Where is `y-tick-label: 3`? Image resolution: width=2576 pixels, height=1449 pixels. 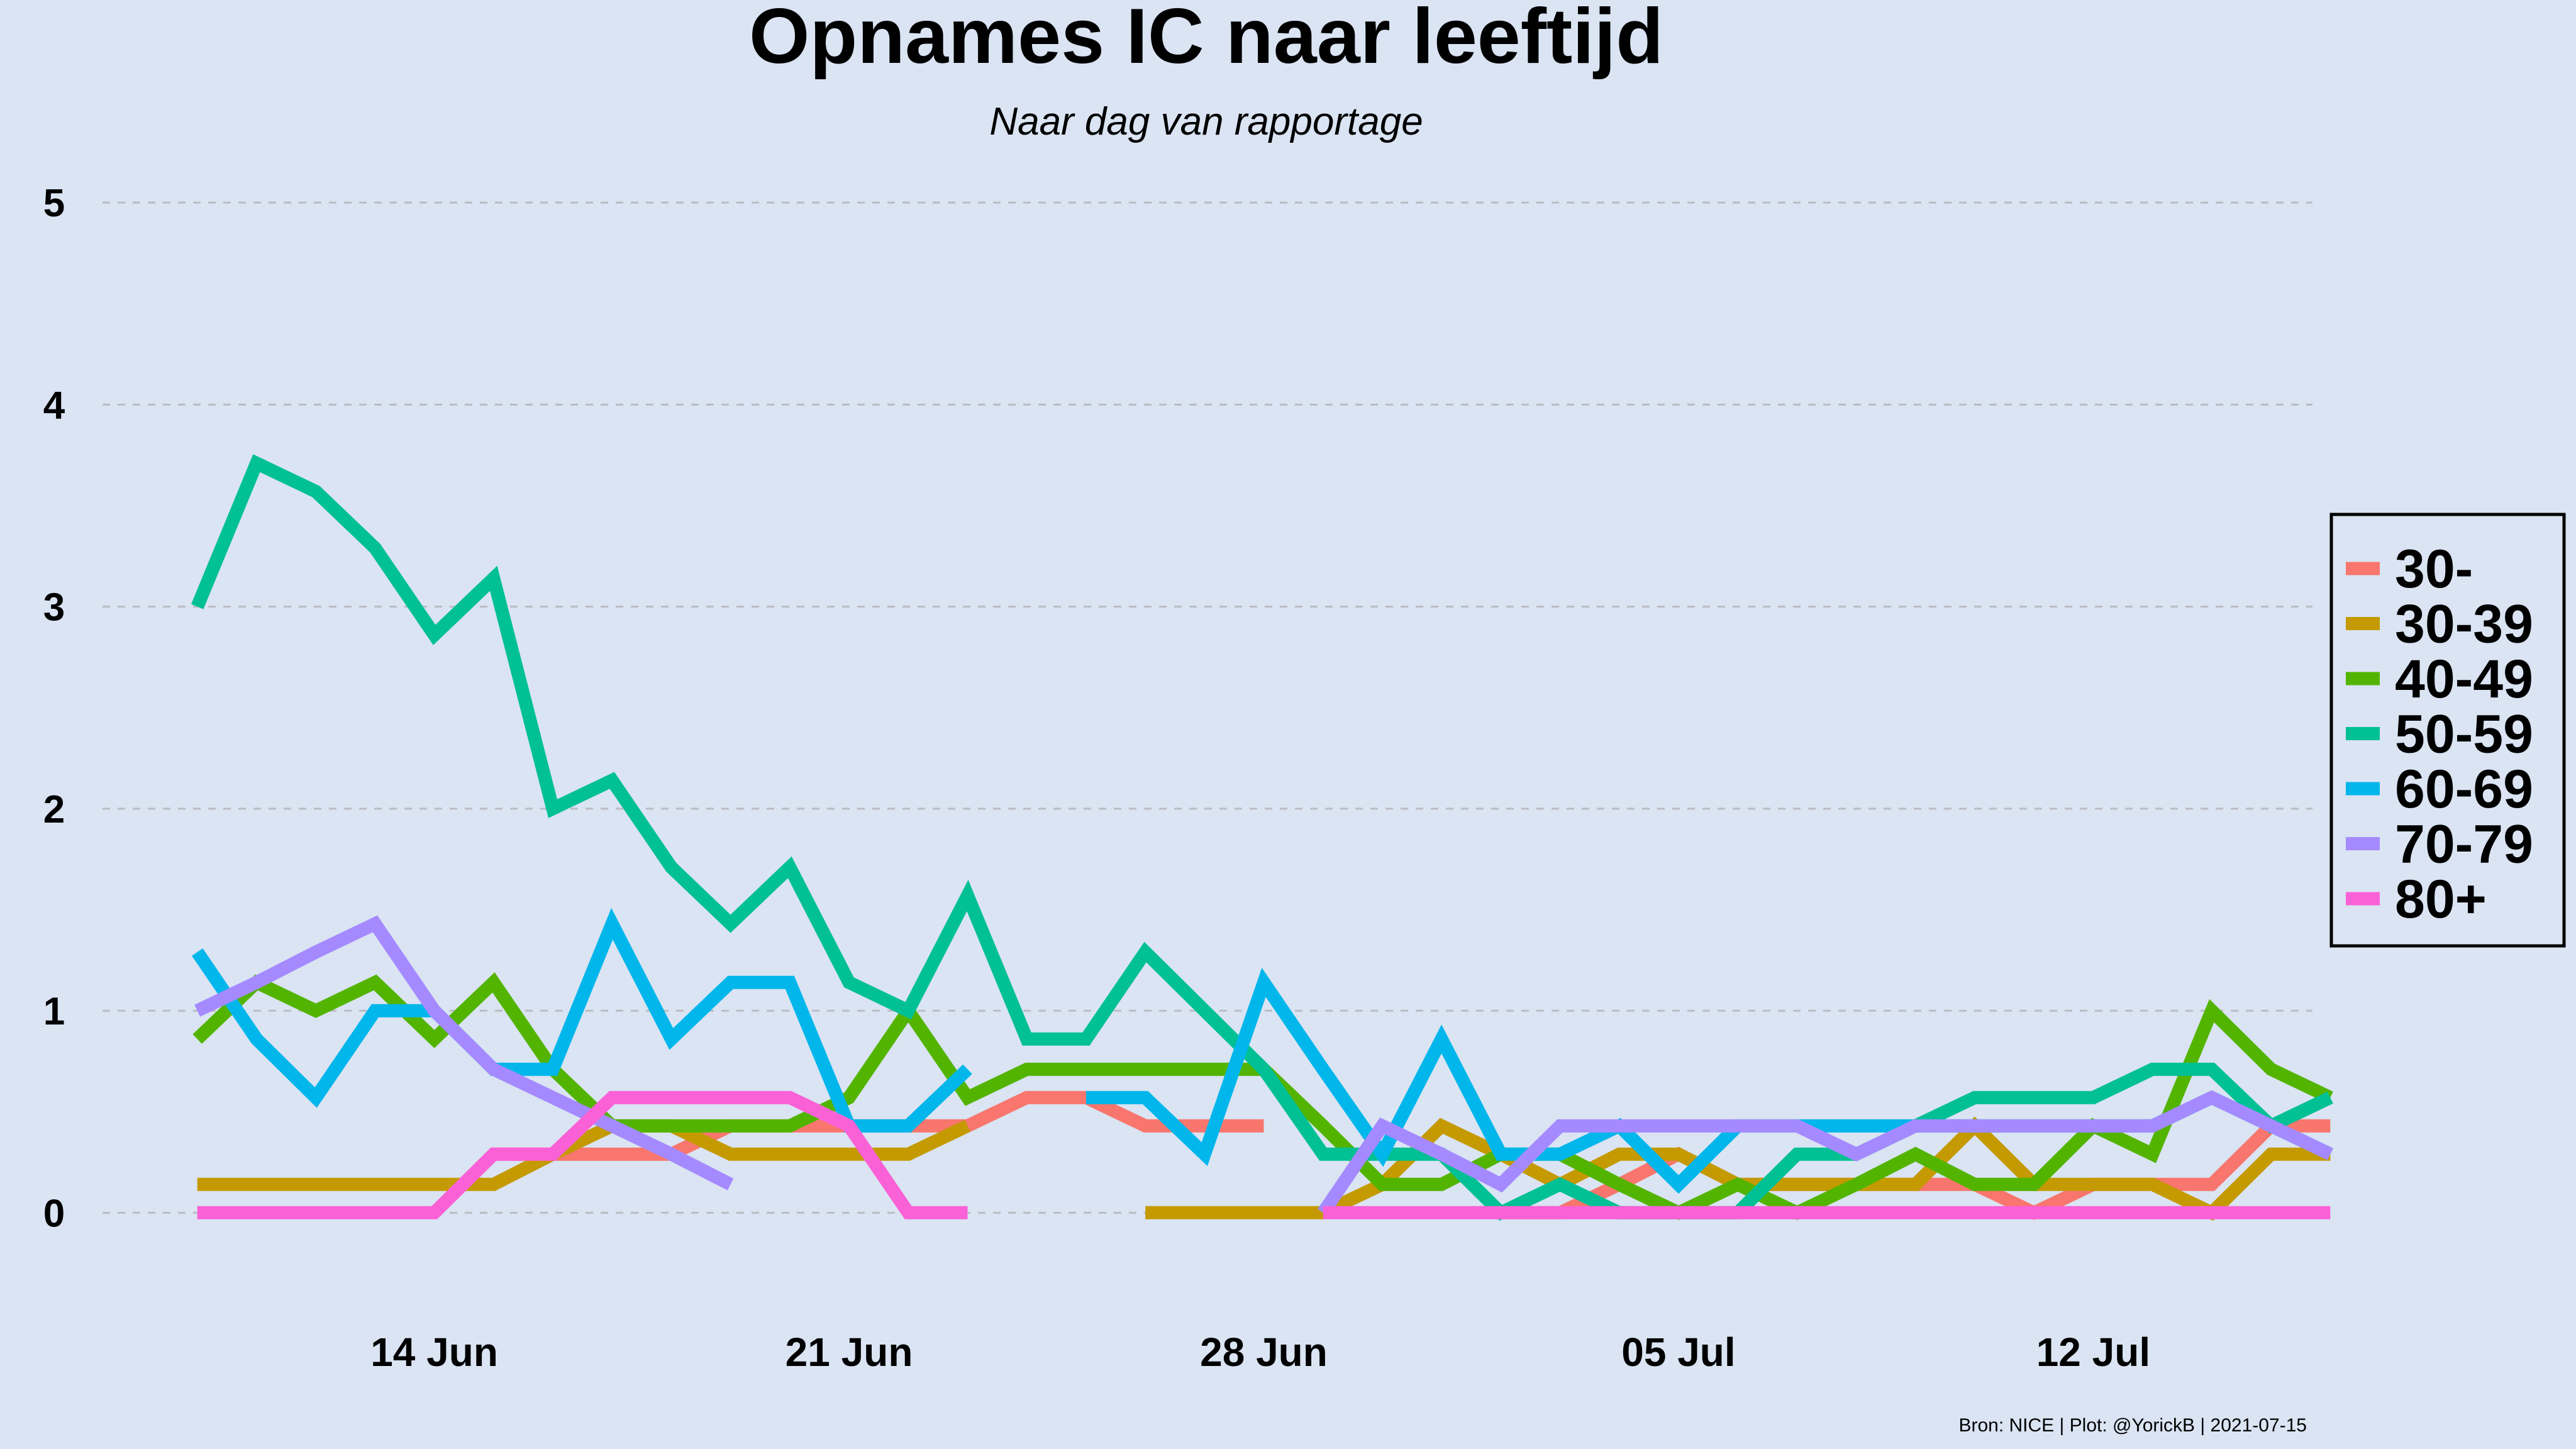
y-tick-label: 3 is located at coordinates (54, 608).